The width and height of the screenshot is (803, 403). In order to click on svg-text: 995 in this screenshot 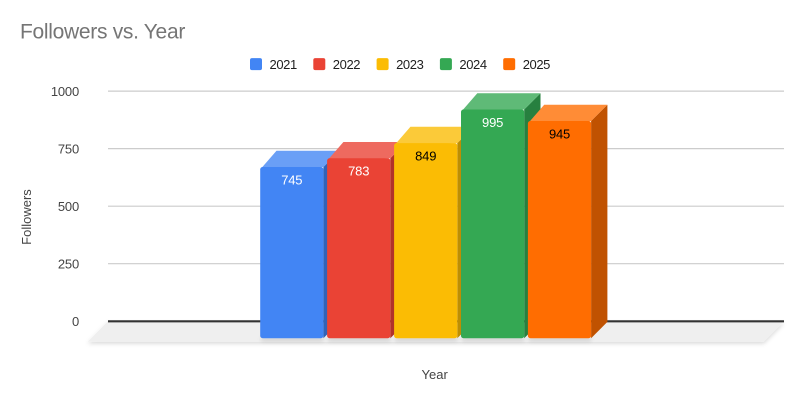, I will do `click(492, 122)`.